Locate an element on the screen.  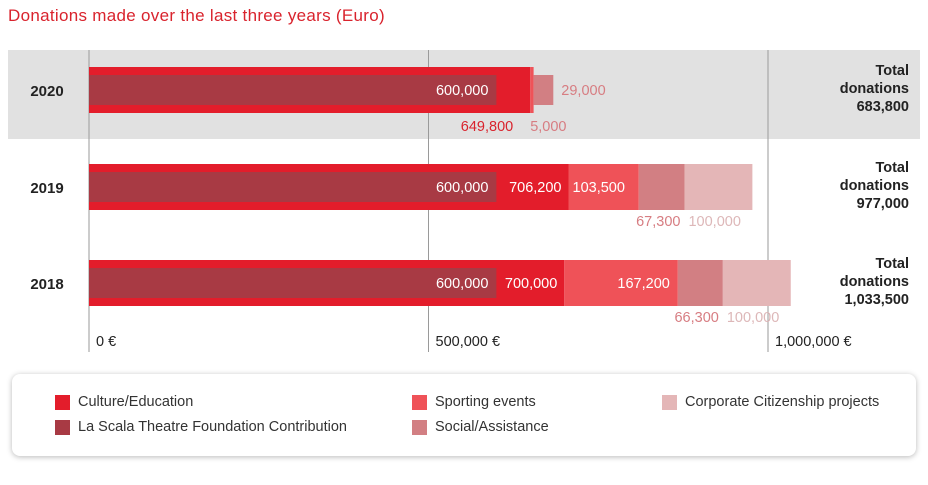
legend-label-social: Social/Assistance is located at coordinates (492, 427).